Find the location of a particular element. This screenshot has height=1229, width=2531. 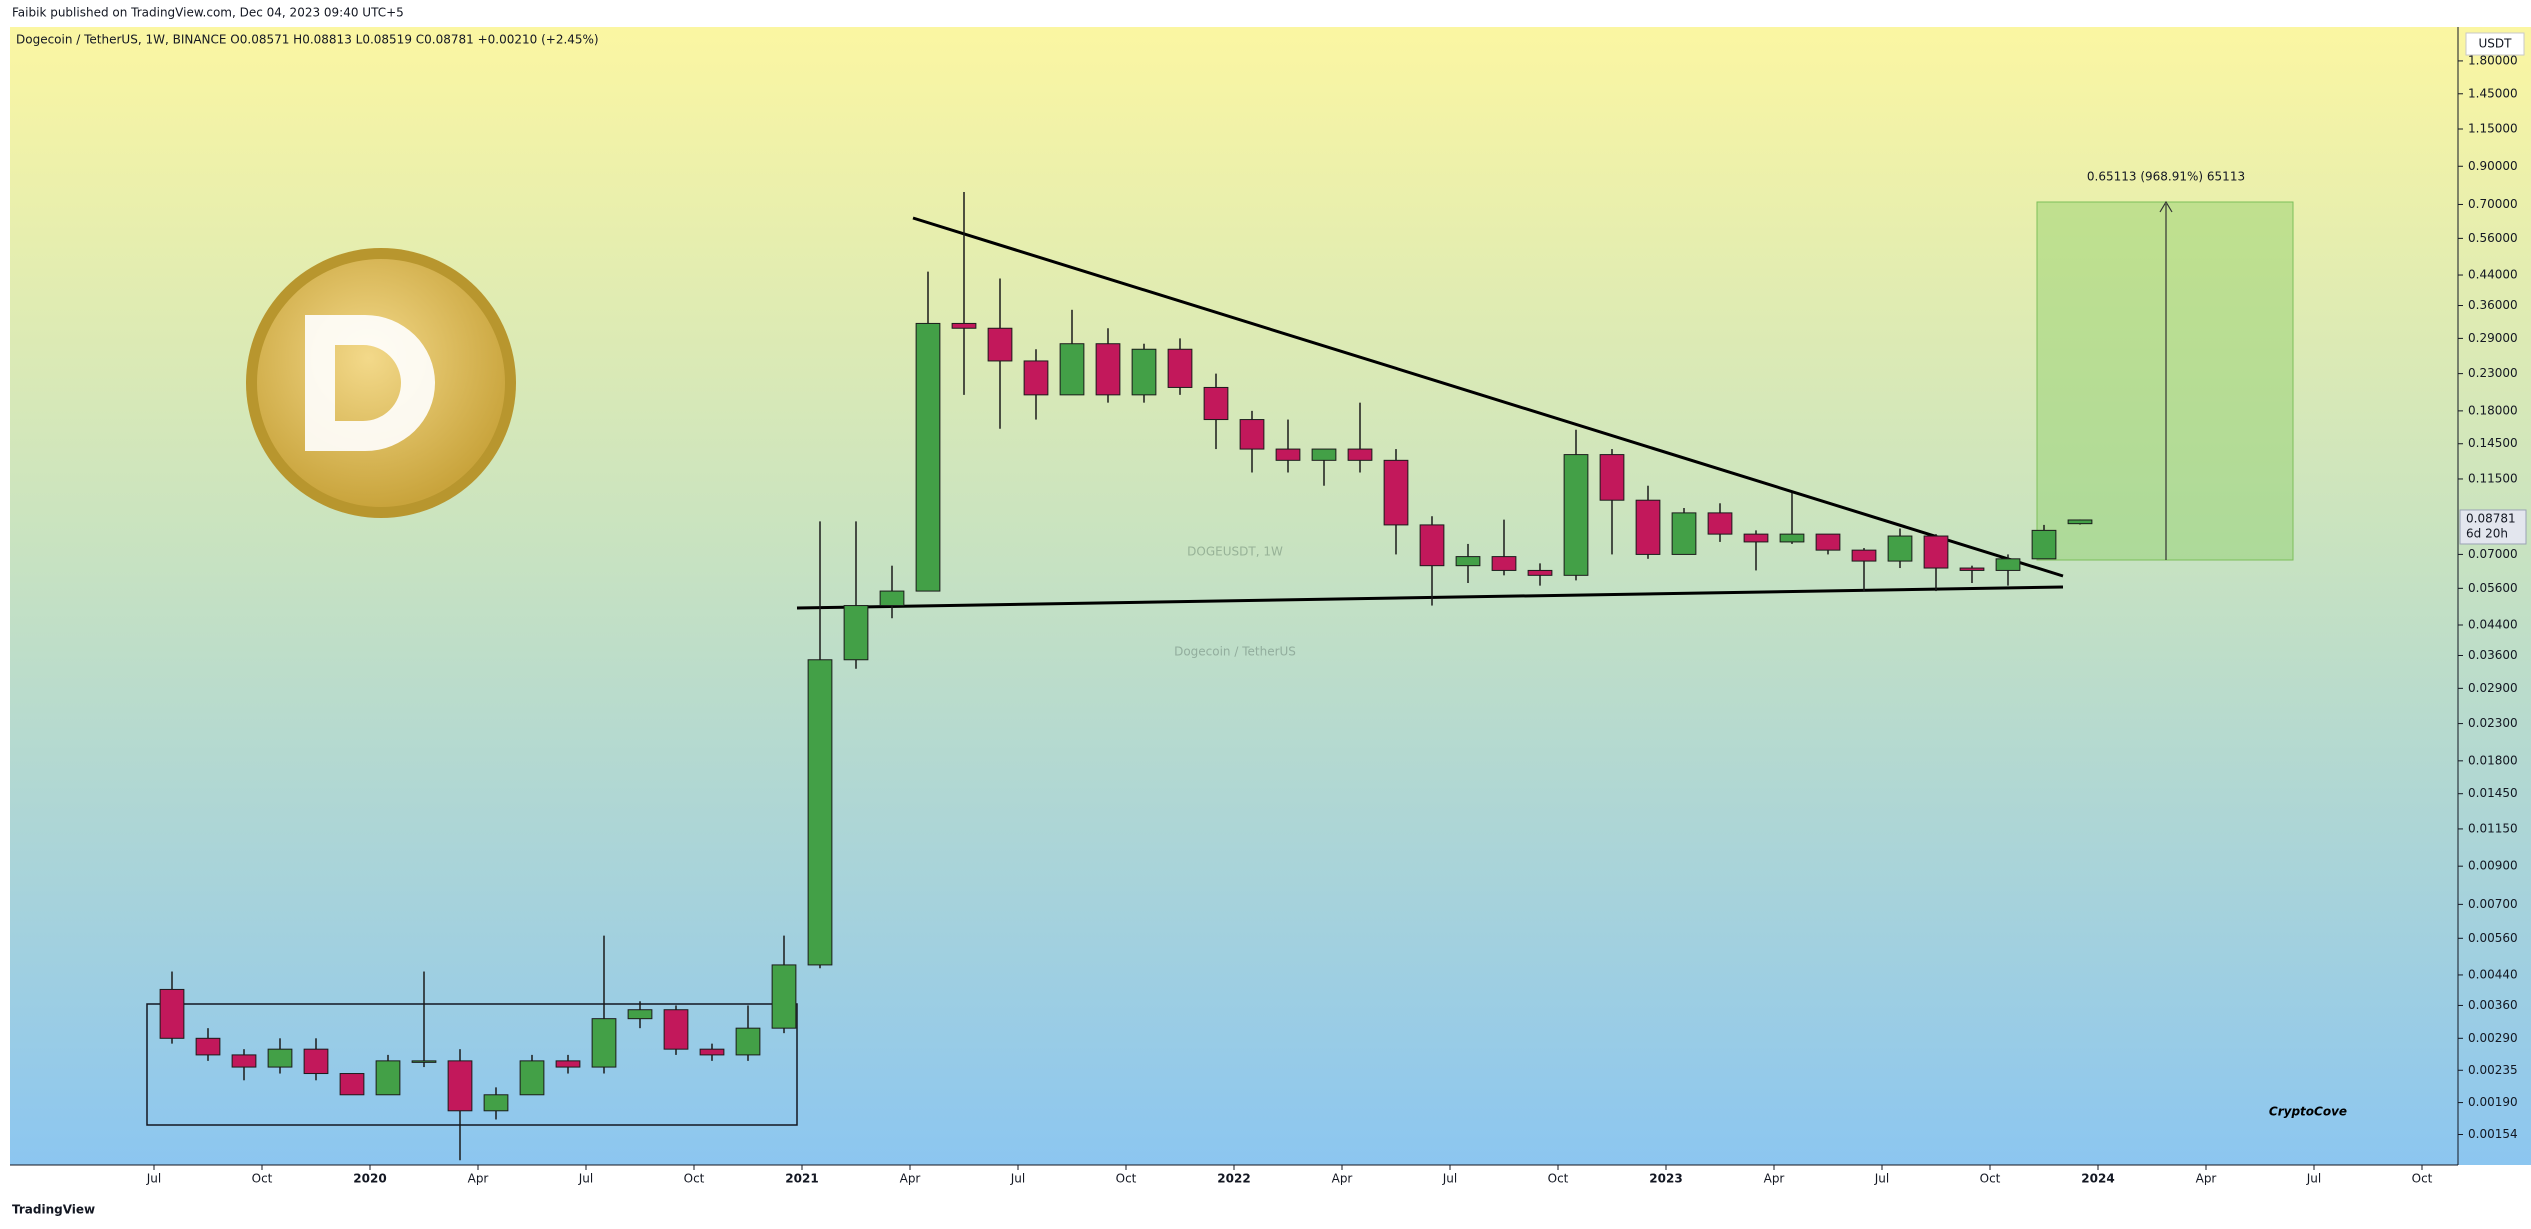

y-tick-label: 0.00190 is located at coordinates (2493, 1102).